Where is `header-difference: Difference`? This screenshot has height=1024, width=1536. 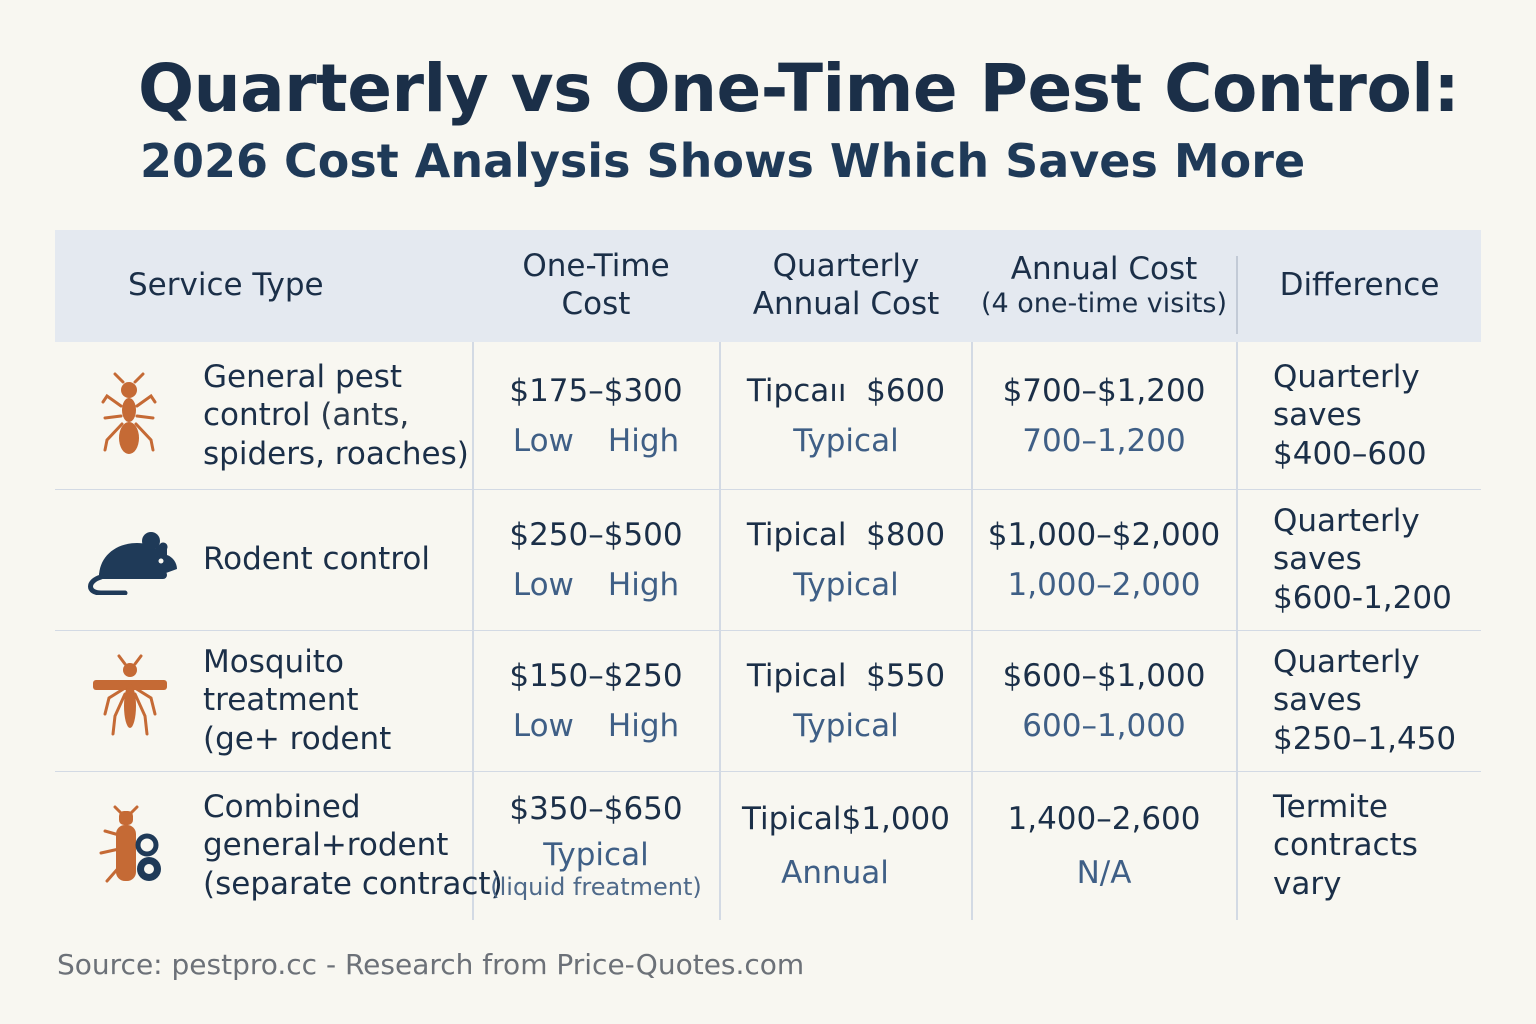
header-difference: Difference is located at coordinates (1359, 286).